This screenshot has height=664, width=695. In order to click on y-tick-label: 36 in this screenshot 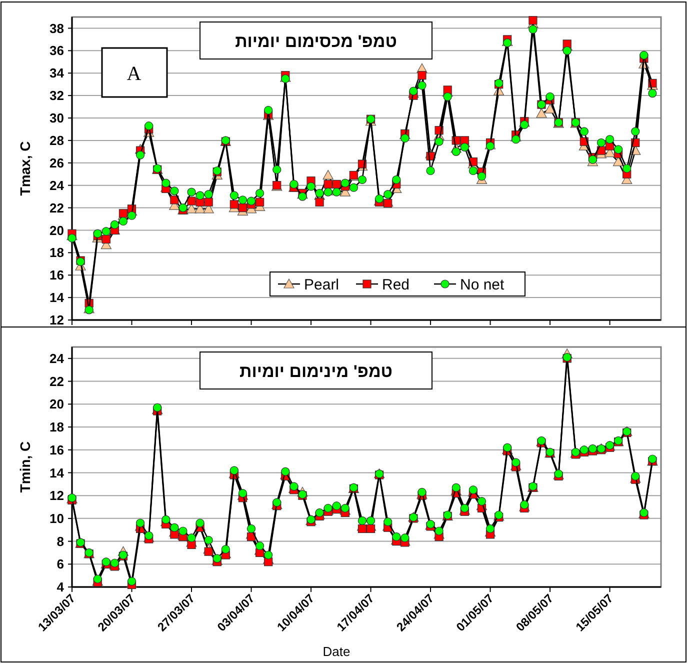, I will do `click(57, 50)`.